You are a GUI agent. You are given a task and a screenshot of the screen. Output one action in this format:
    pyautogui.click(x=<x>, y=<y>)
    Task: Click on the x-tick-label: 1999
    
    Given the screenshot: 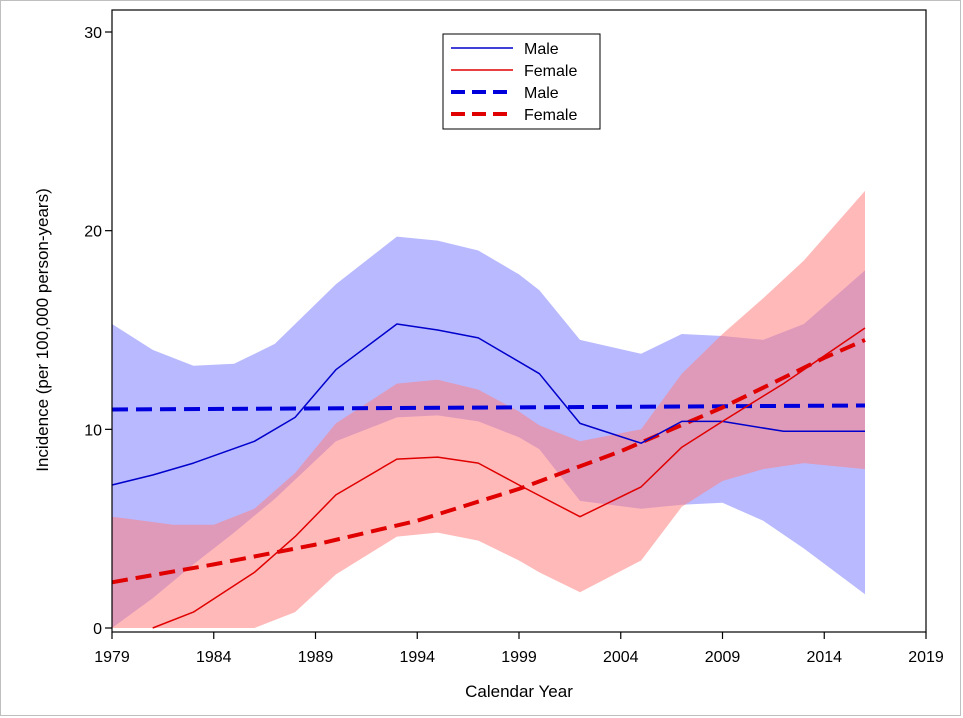 What is the action you would take?
    pyautogui.click(x=519, y=657)
    